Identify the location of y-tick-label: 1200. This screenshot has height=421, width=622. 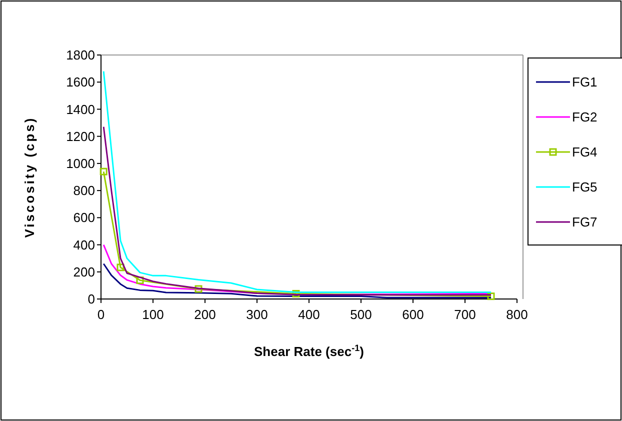
(80, 136).